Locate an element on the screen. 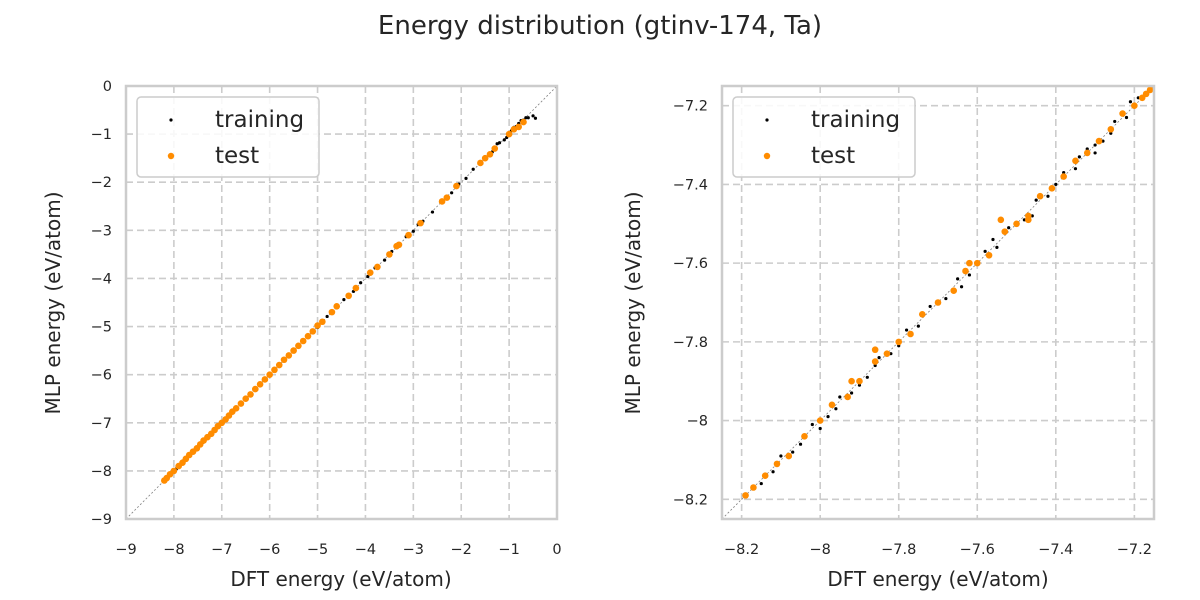  left-x-axis-label: DFT energy (eV/atom) is located at coordinates (340, 579).